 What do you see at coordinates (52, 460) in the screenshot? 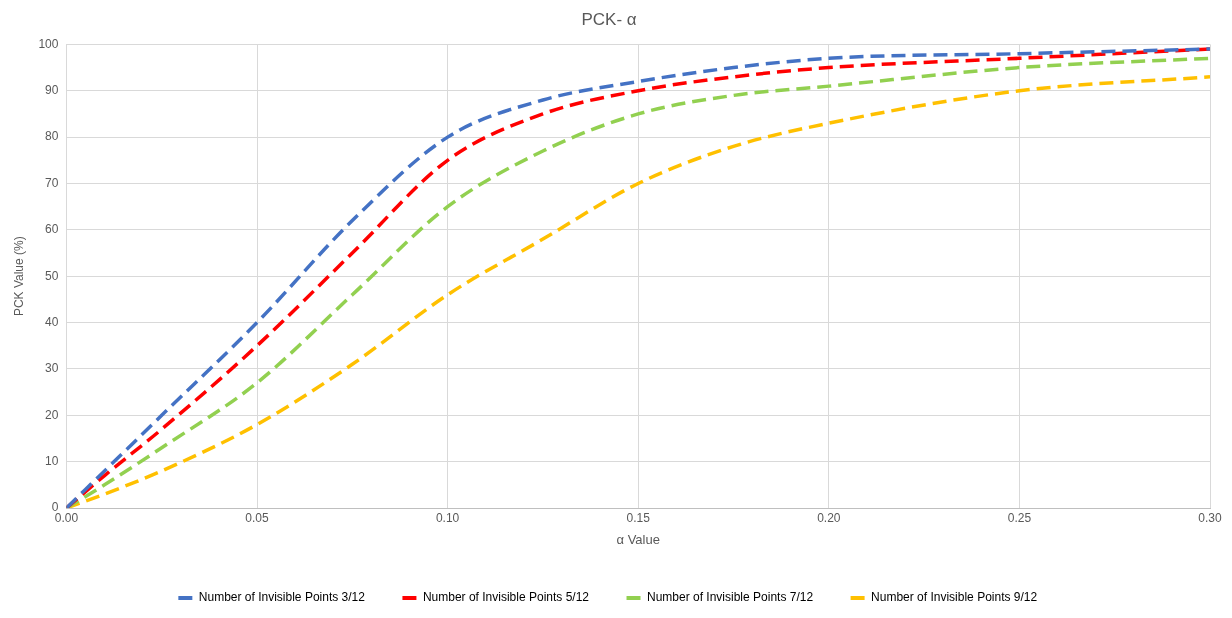
I see `y-tick-label: 10` at bounding box center [52, 460].